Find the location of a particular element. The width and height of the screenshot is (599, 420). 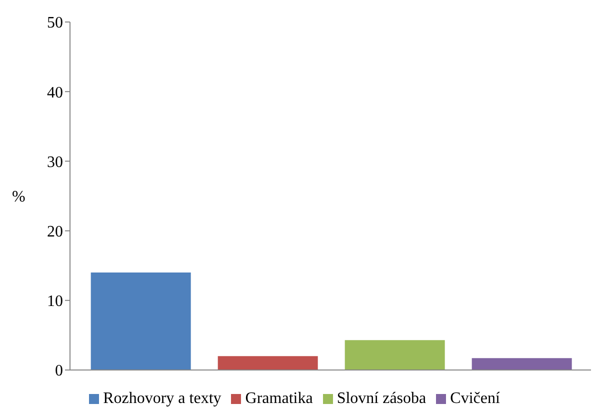

legend-label: Slovní zásoba is located at coordinates (381, 398).